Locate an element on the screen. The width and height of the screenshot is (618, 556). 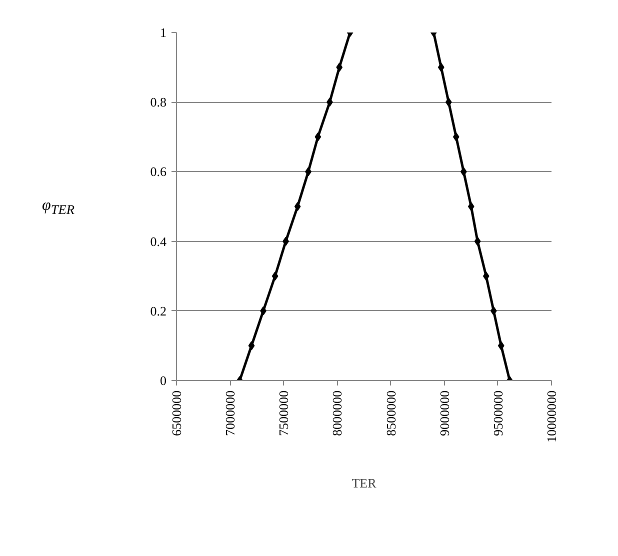
x-tick-label: 8000000 is located at coordinates (337, 413).